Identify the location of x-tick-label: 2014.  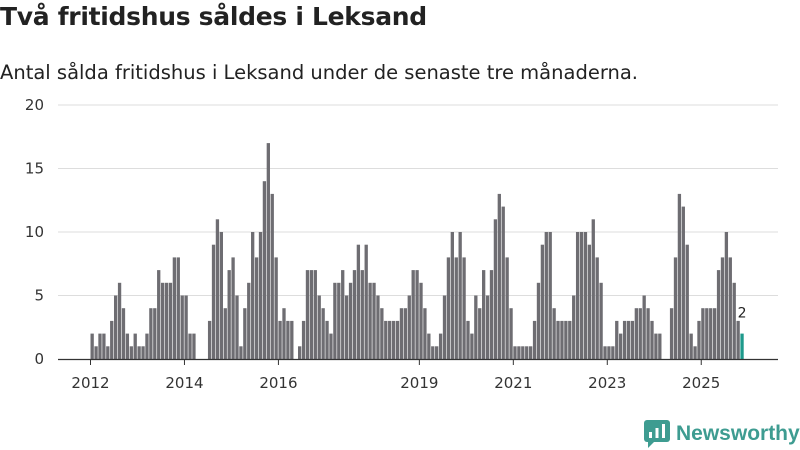
(184, 383).